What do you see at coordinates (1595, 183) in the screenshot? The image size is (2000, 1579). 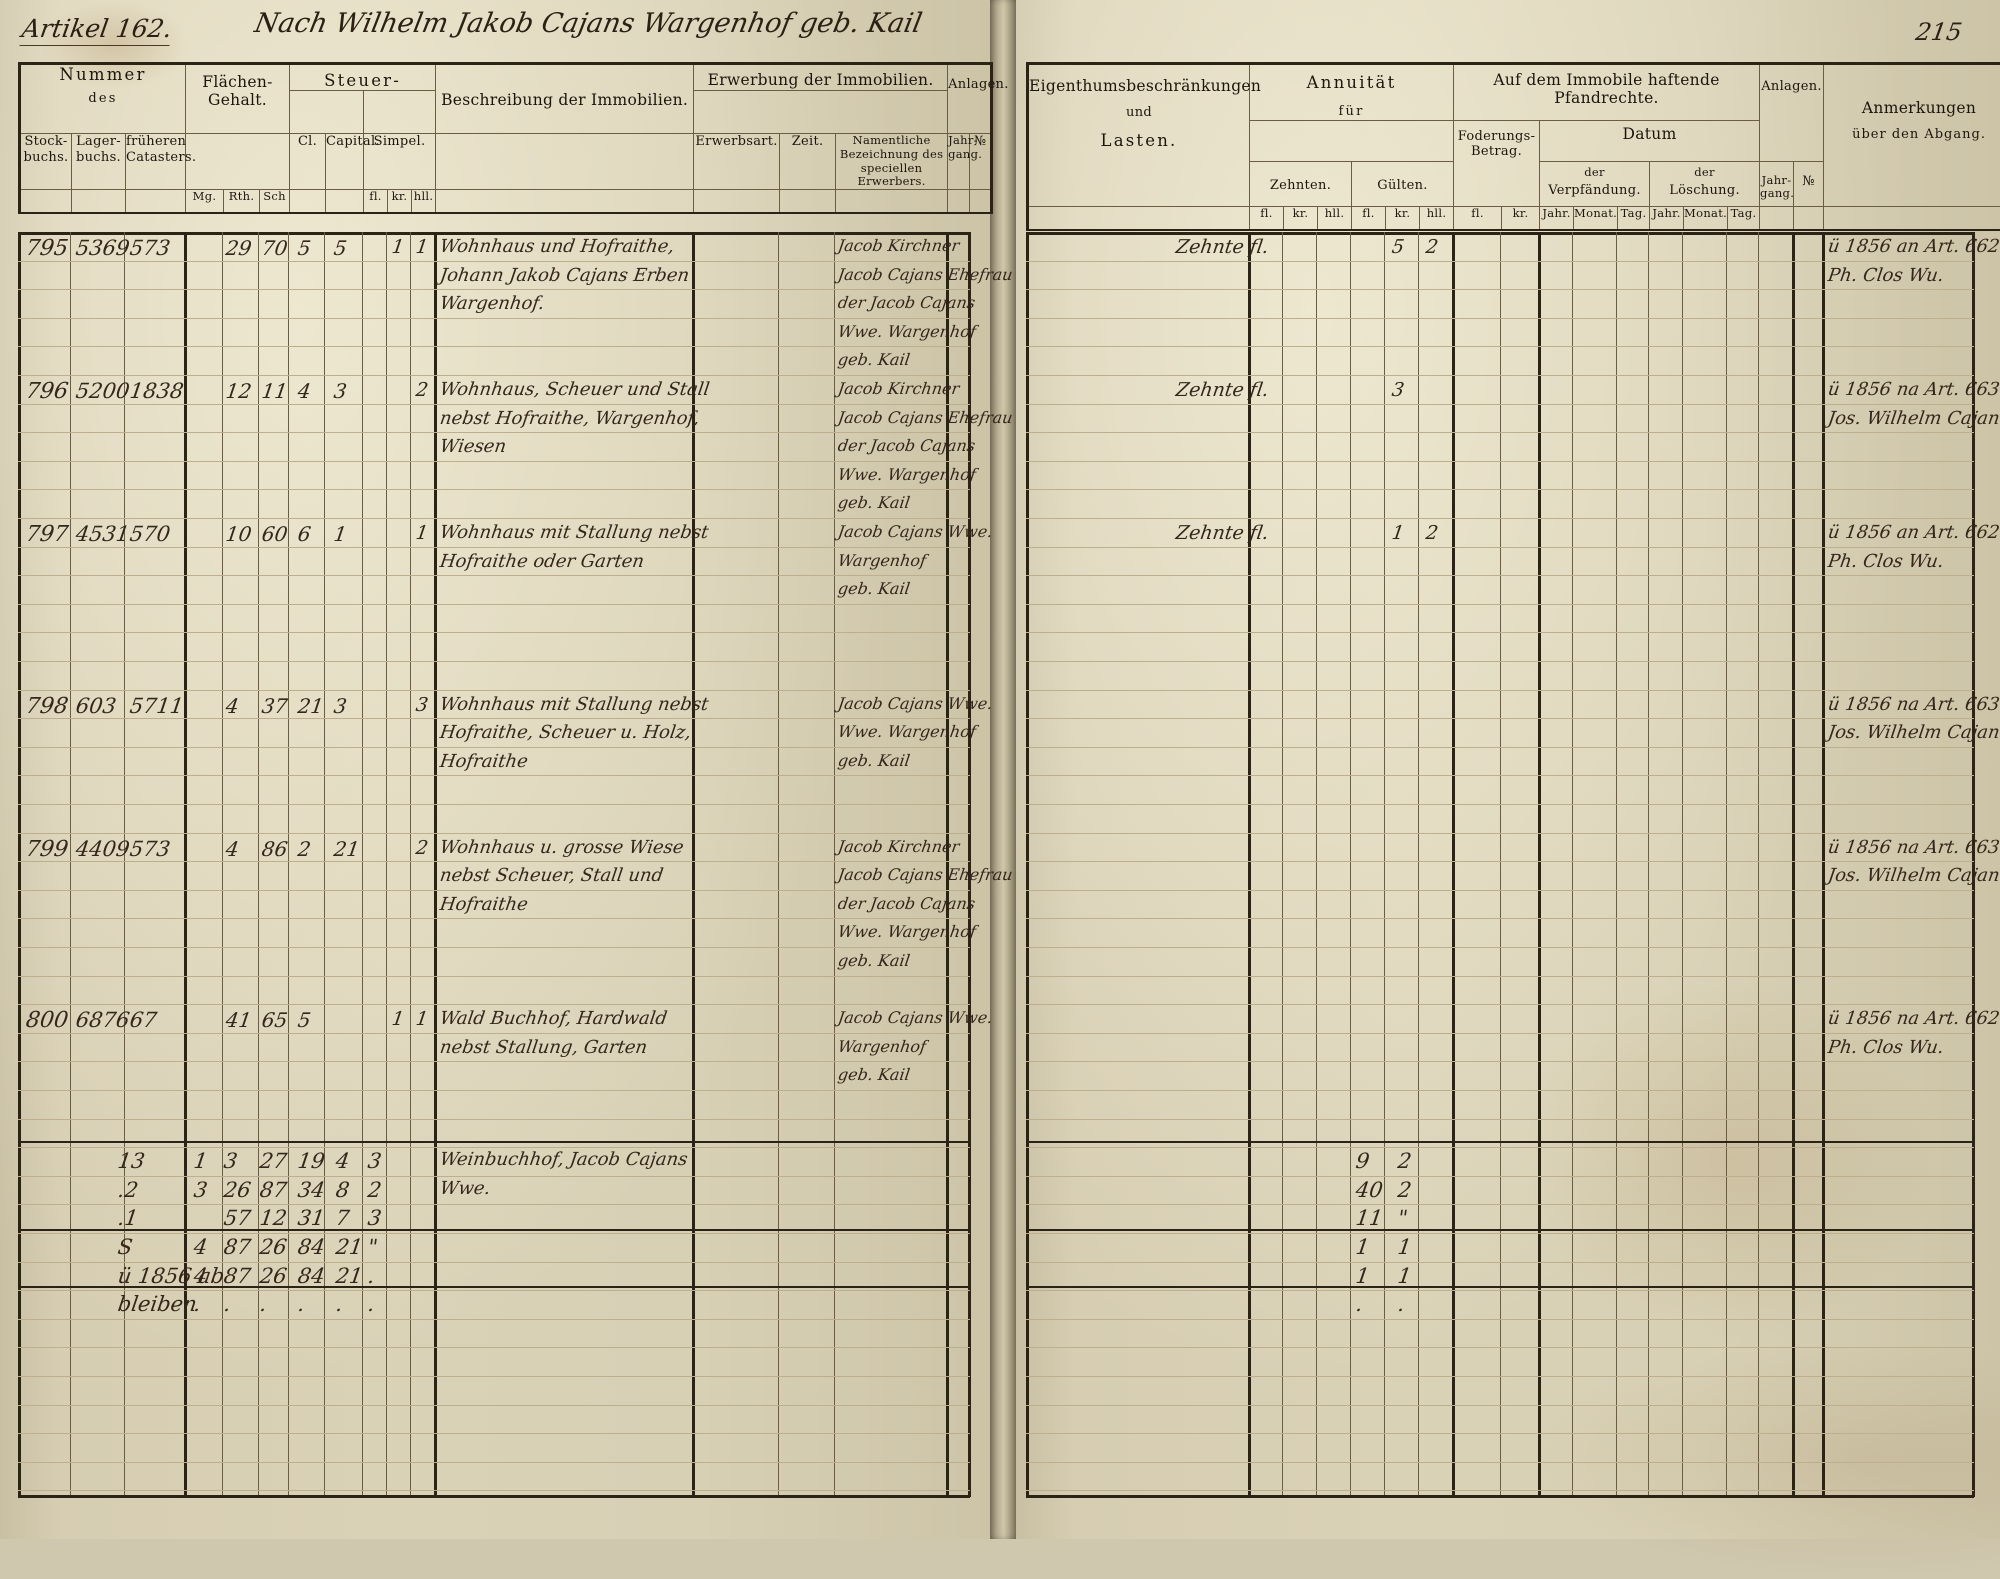 I see `header-verpfaendung: der Verpfändung.` at bounding box center [1595, 183].